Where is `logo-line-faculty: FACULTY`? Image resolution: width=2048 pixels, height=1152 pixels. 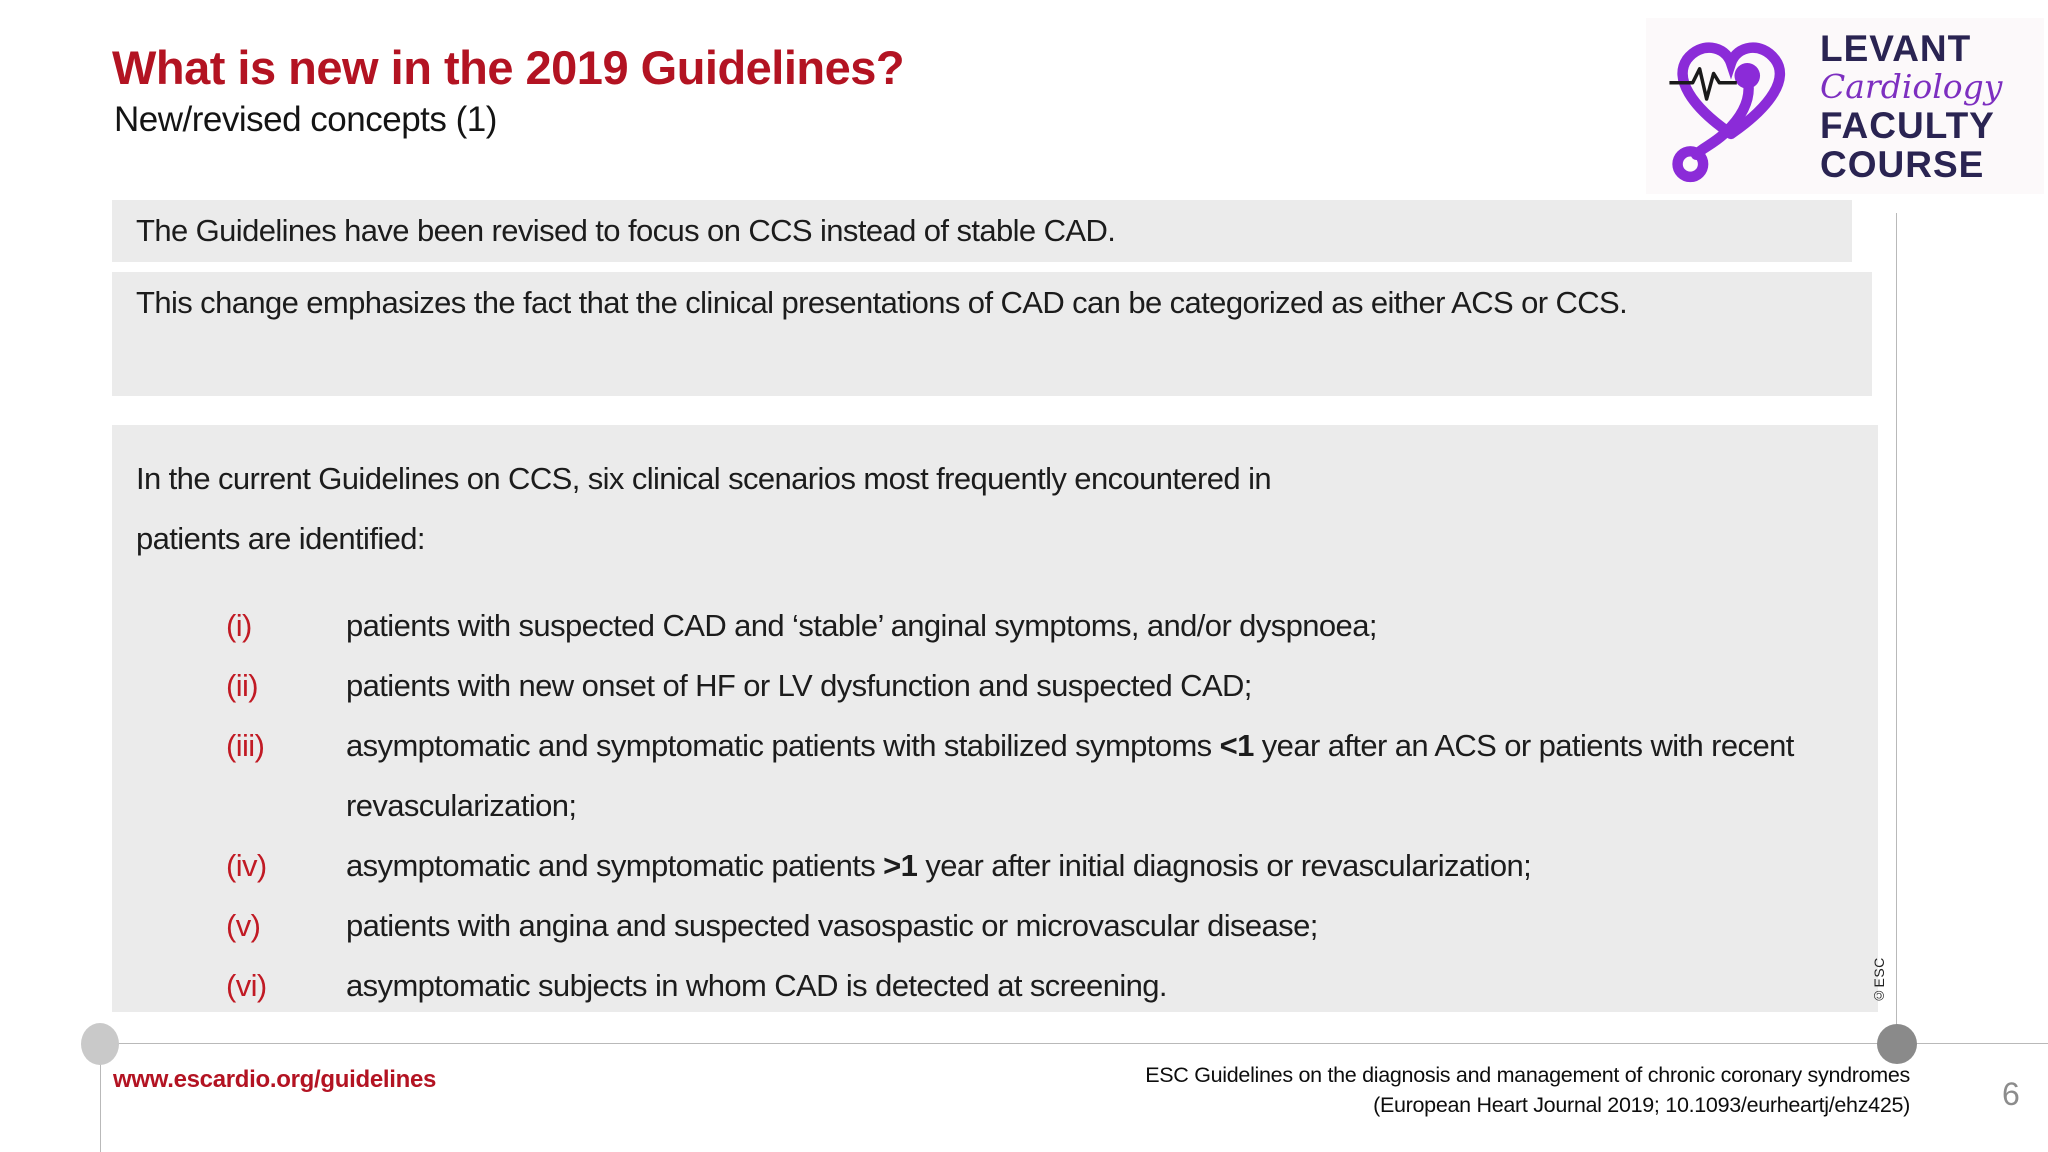
logo-line-faculty: FACULTY is located at coordinates (1907, 125).